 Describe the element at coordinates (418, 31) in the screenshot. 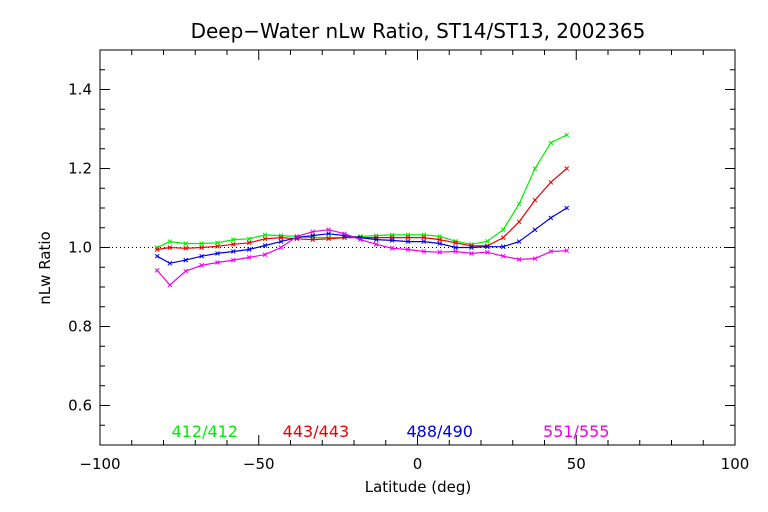

I see `chart-title: Deep−Water nLw Ratio, ST14/ST13, 2002365` at that location.